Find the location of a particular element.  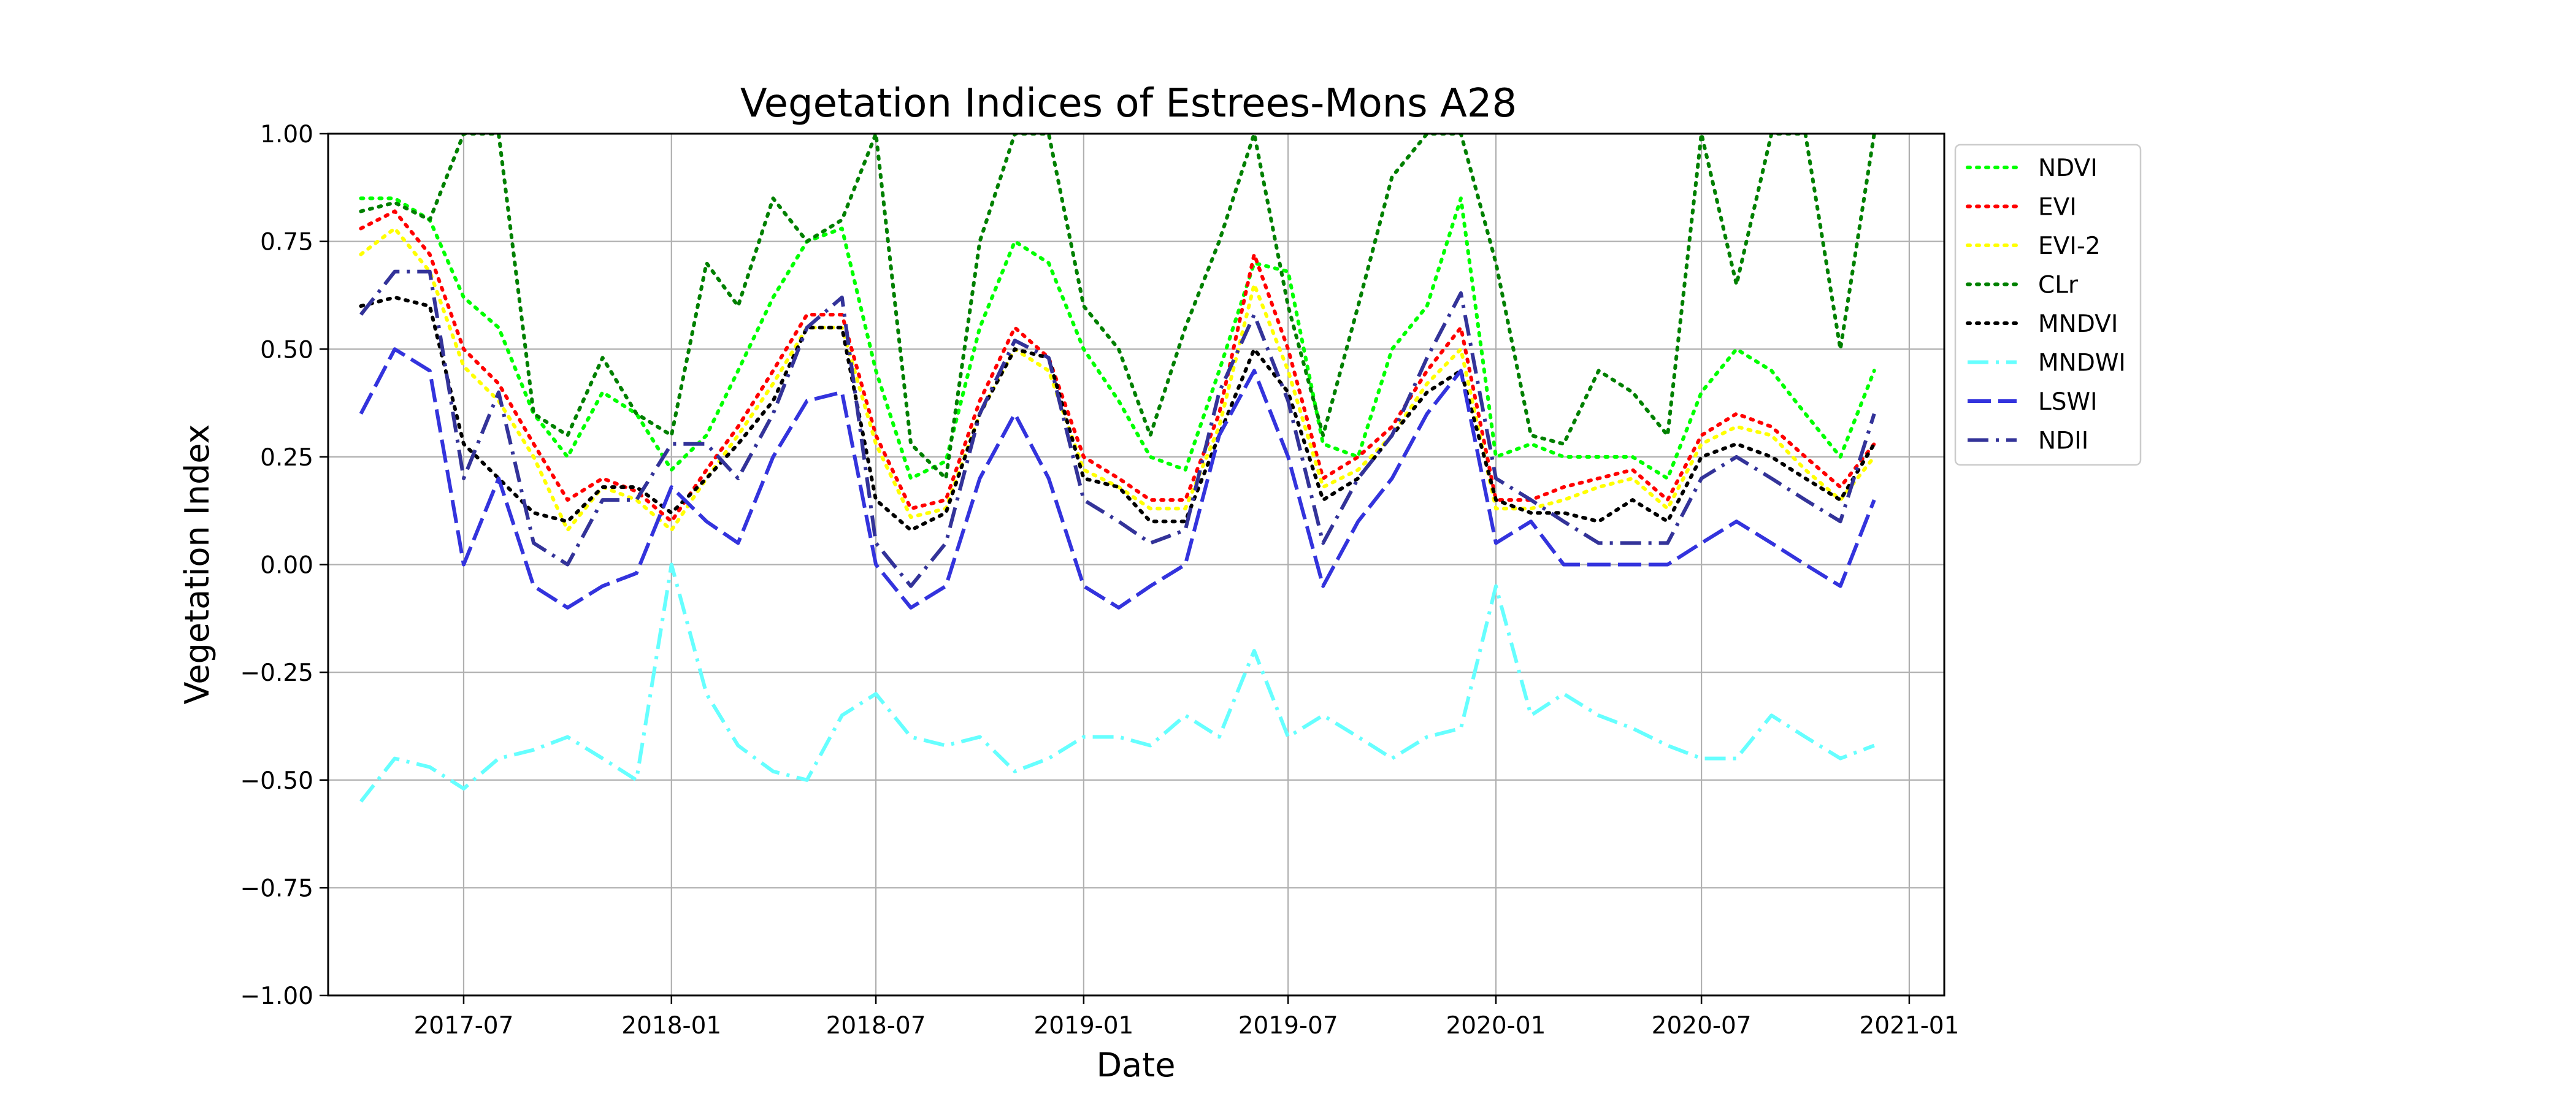

y-tick-label: −0.25 is located at coordinates (276, 673).